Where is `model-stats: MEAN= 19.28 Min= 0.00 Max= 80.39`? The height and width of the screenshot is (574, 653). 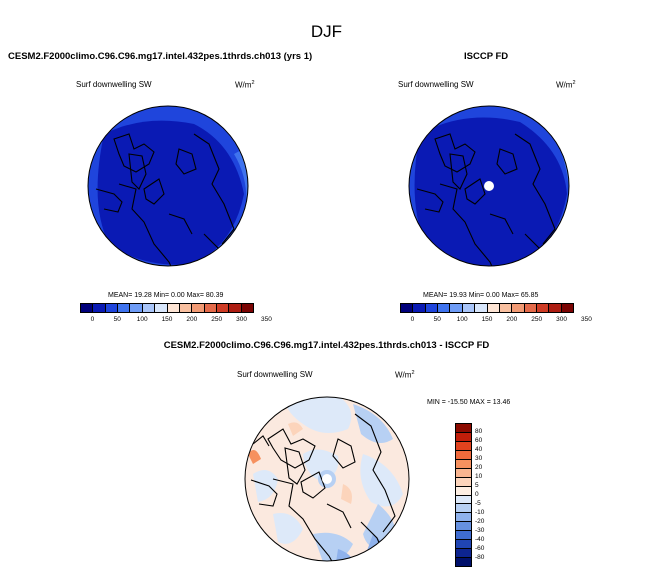 model-stats: MEAN= 19.28 Min= 0.00 Max= 80.39 is located at coordinates (166, 295).